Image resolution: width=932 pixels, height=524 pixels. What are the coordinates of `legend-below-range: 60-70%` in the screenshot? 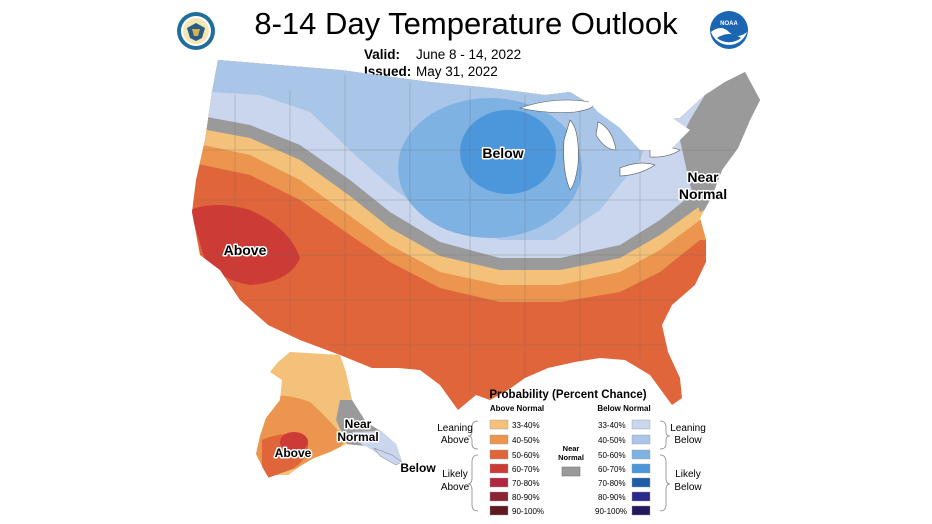 It's located at (612, 469).